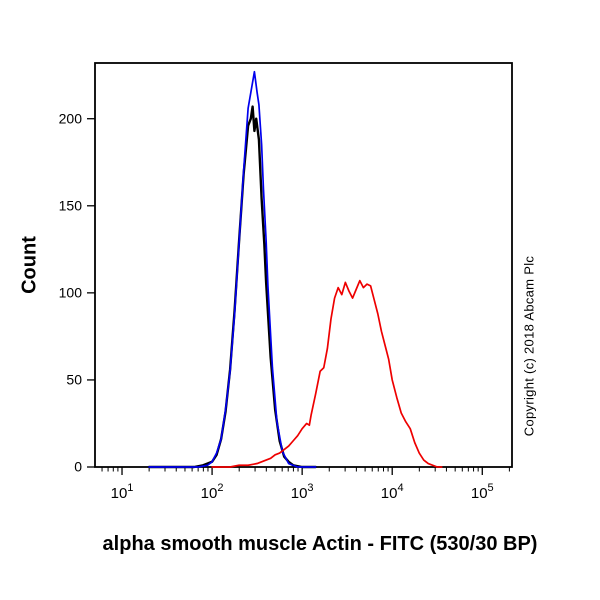 Image resolution: width=600 pixels, height=600 pixels. What do you see at coordinates (71, 293) in the screenshot?
I see `y-tick-label: 100` at bounding box center [71, 293].